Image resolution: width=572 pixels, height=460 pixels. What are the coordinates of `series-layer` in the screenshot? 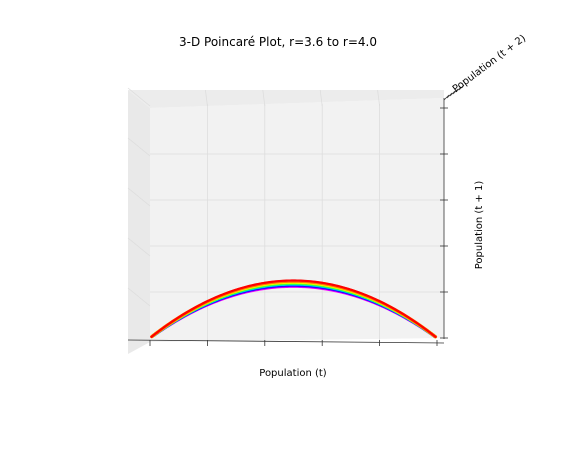 It's located at (294, 309).